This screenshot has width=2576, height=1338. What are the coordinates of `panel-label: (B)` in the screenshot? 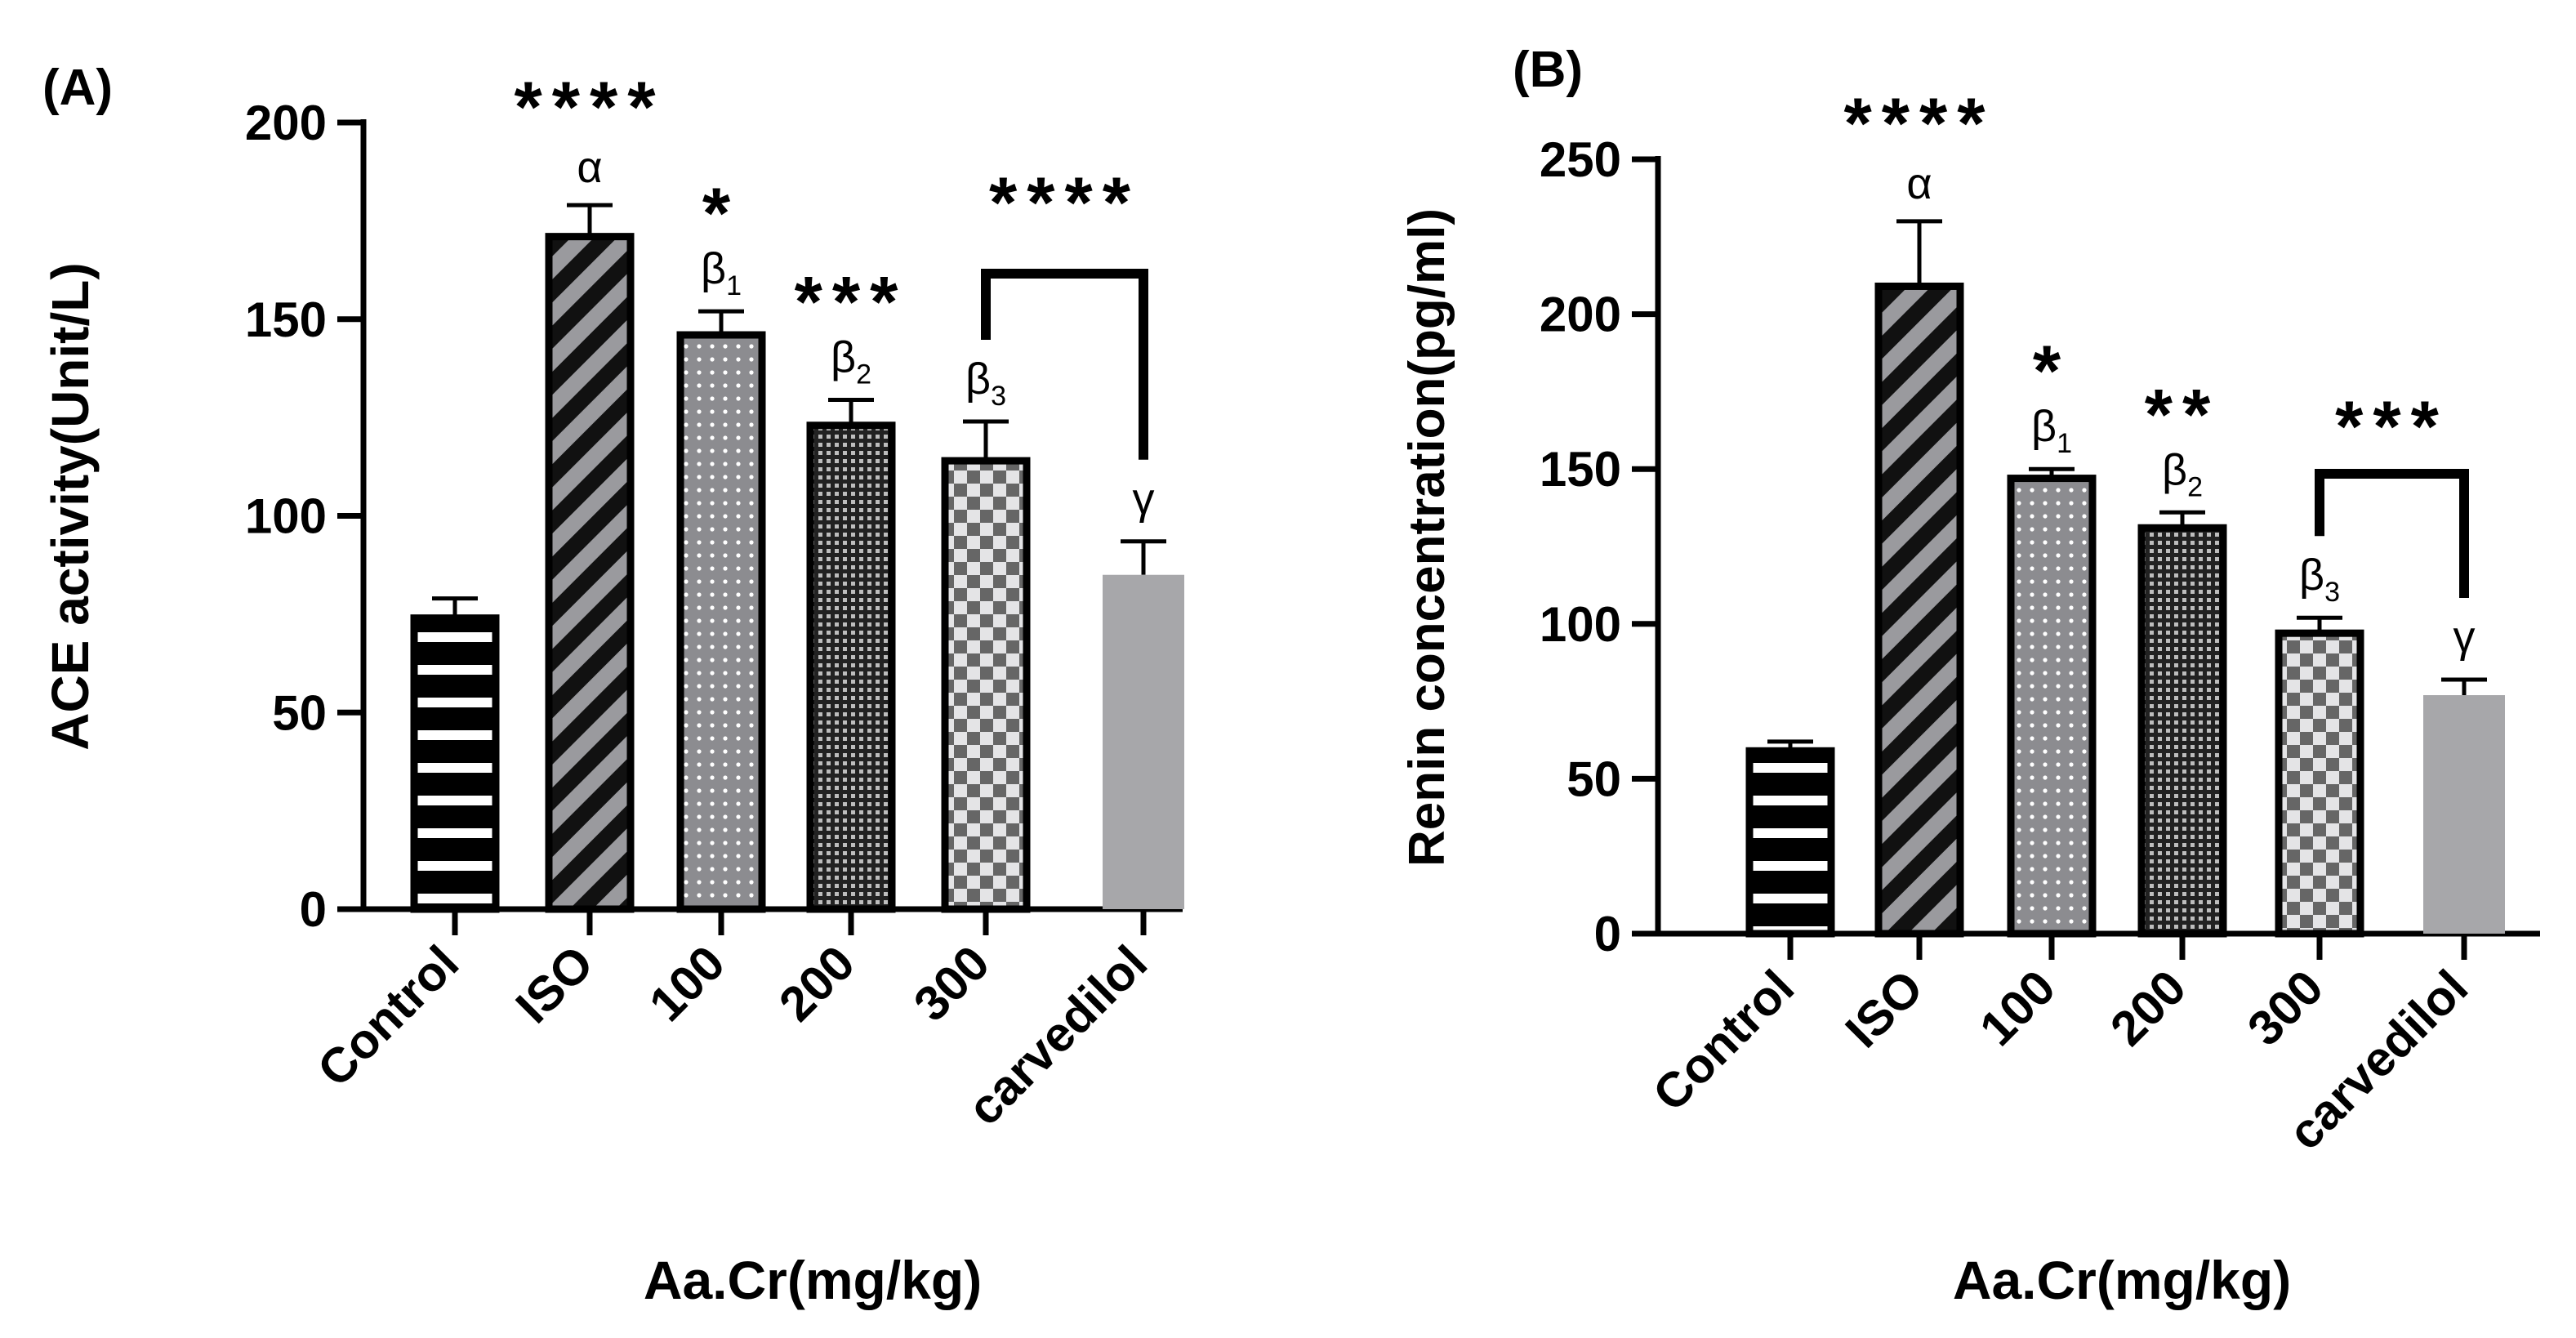 It's located at (1548, 70).